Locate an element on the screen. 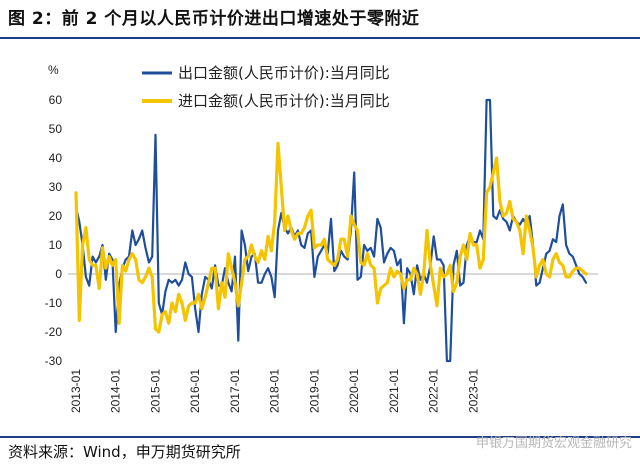 The height and width of the screenshot is (465, 640). y-tick-label: 60 is located at coordinates (56, 100).